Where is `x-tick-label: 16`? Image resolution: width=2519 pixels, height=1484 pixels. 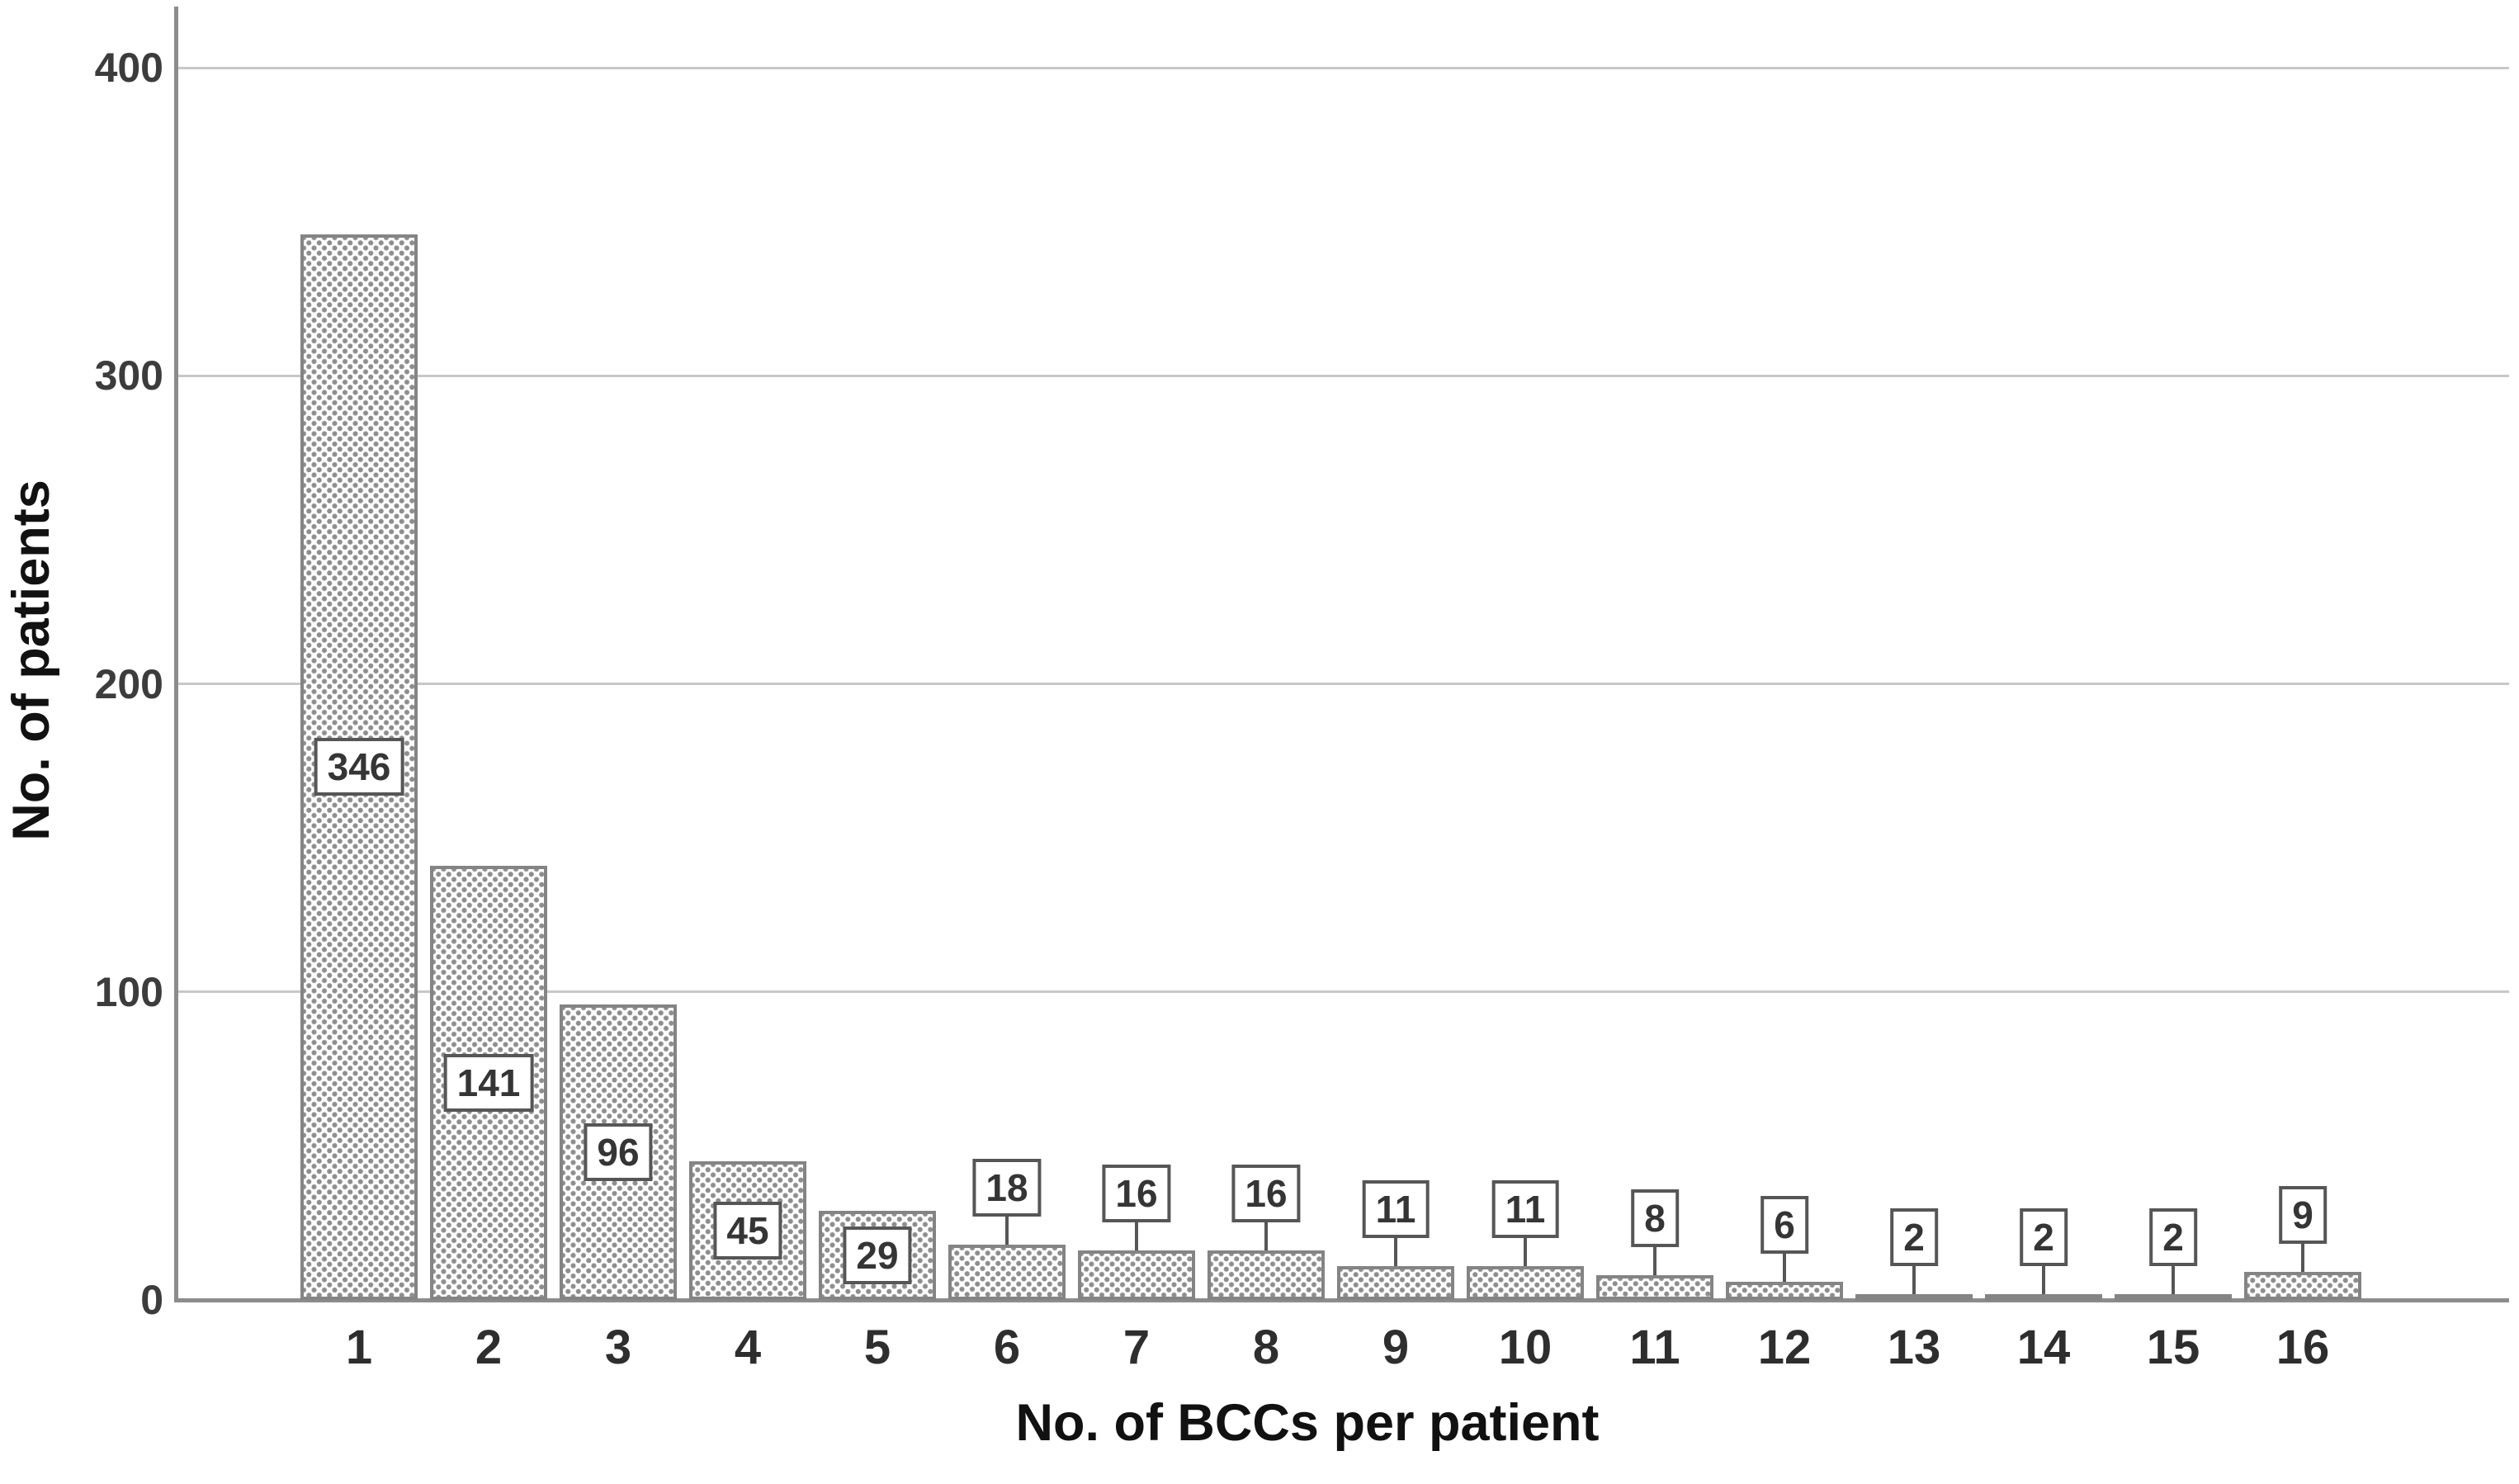 x-tick-label: 16 is located at coordinates (2303, 1347).